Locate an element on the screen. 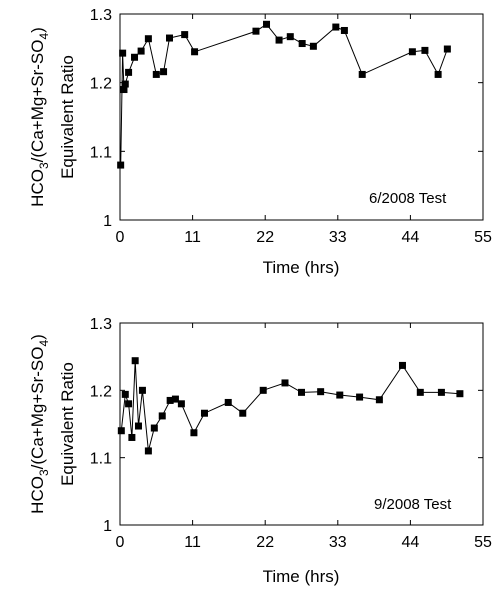  bottom-y-tick-label: 1.1 is located at coordinates (101, 459).